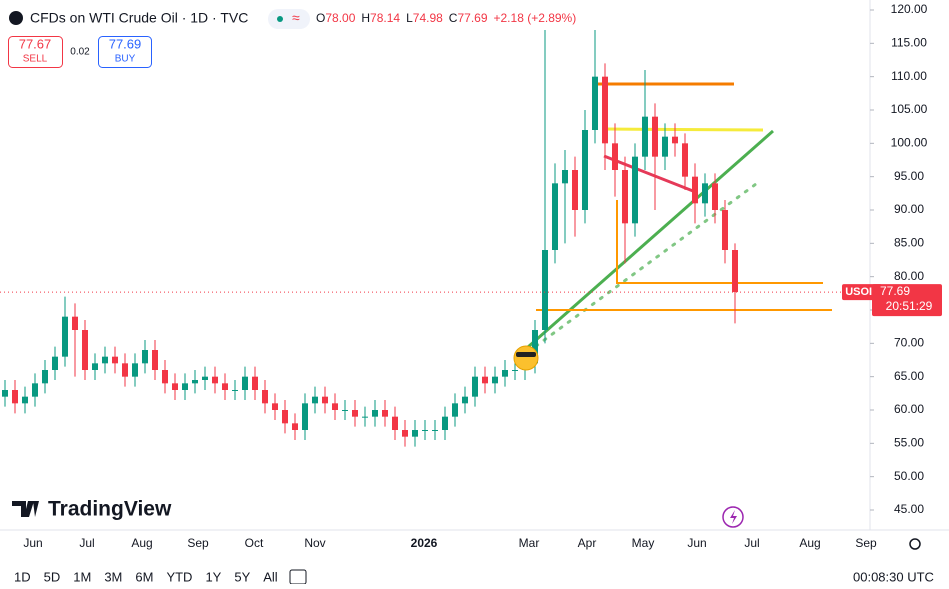  Describe the element at coordinates (862, 292) in the screenshot. I see `symbol-tag-text: USOIL` at that location.